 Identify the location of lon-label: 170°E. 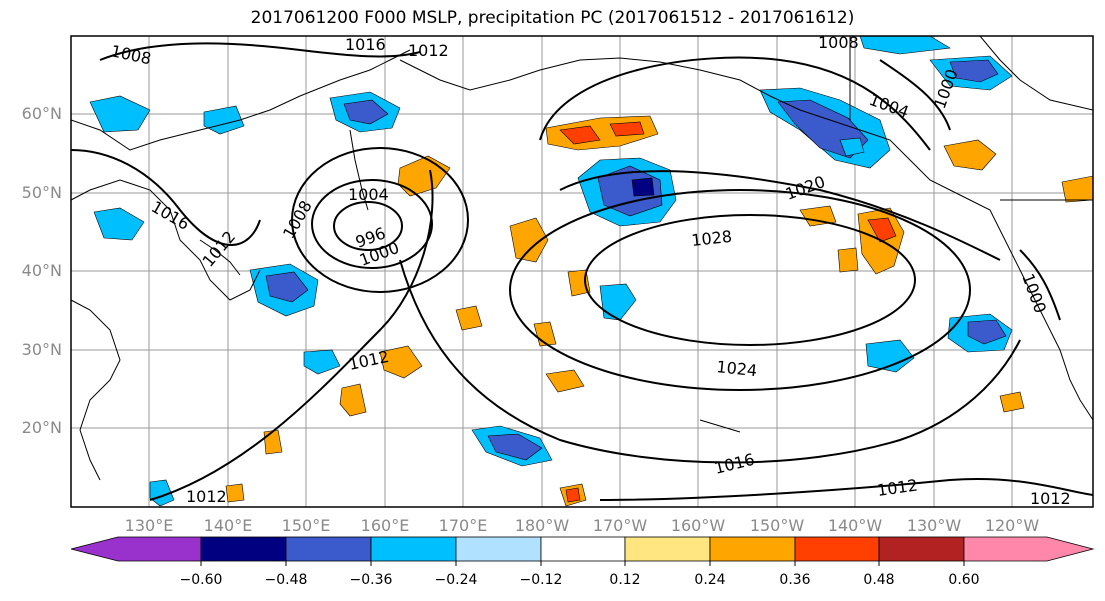
(463, 525).